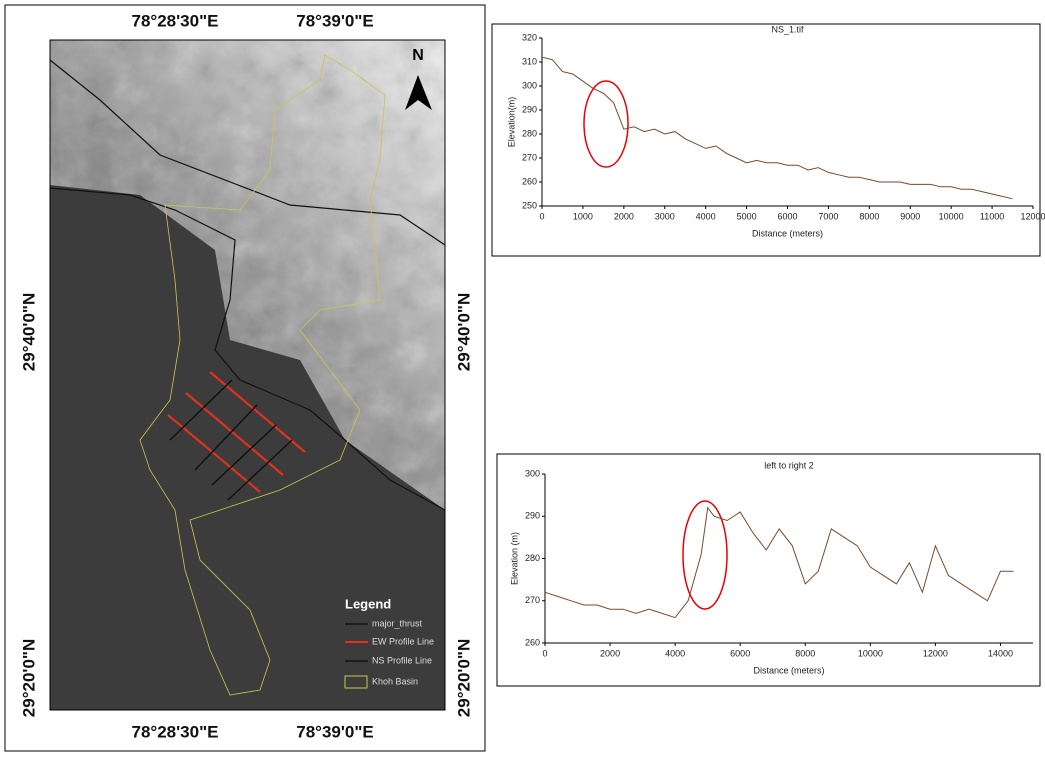 Image resolution: width=1045 pixels, height=761 pixels. Describe the element at coordinates (418, 55) in the screenshot. I see `north-label: N` at that location.